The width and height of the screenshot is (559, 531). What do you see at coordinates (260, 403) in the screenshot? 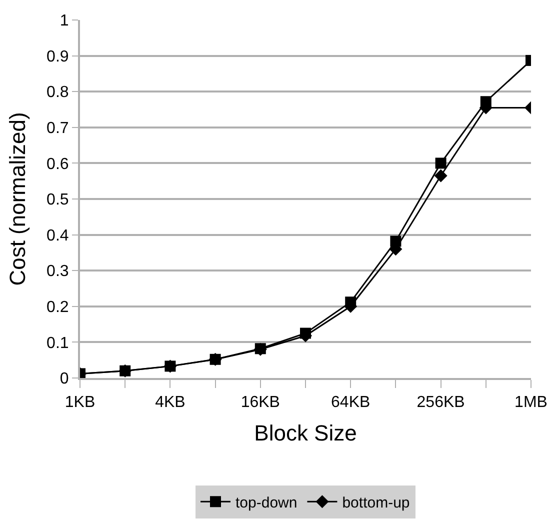
I see `x-tick-label: 16KB` at bounding box center [260, 403].